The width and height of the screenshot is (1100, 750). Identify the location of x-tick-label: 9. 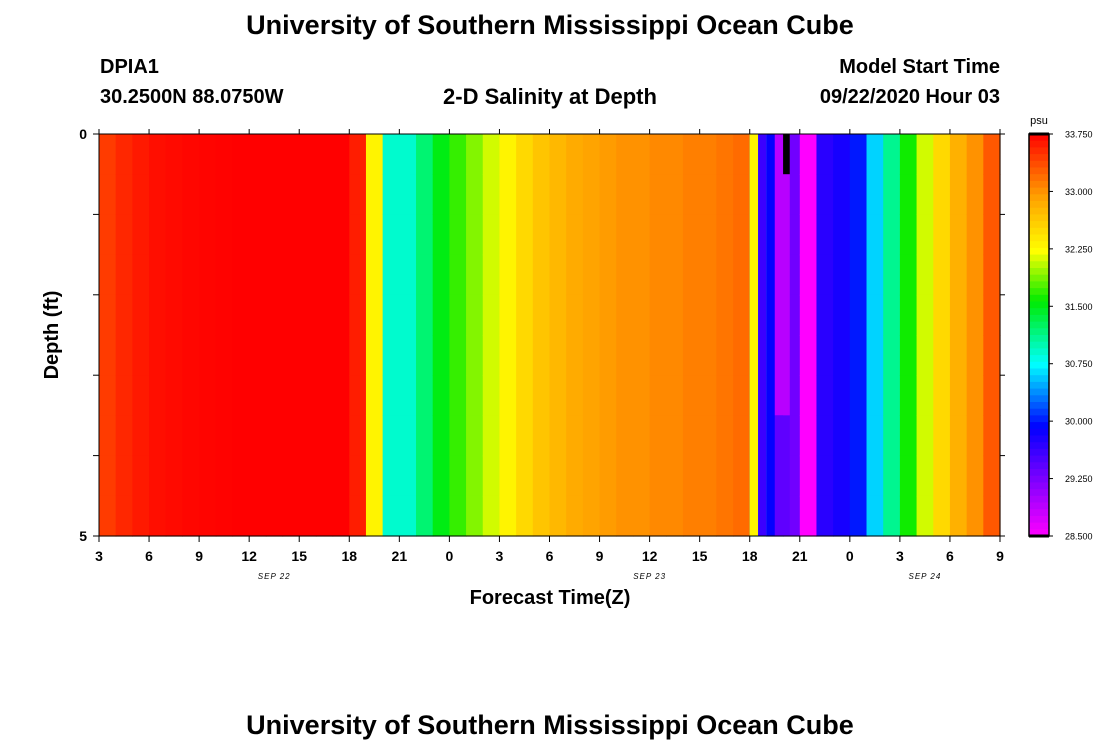
(199, 556).